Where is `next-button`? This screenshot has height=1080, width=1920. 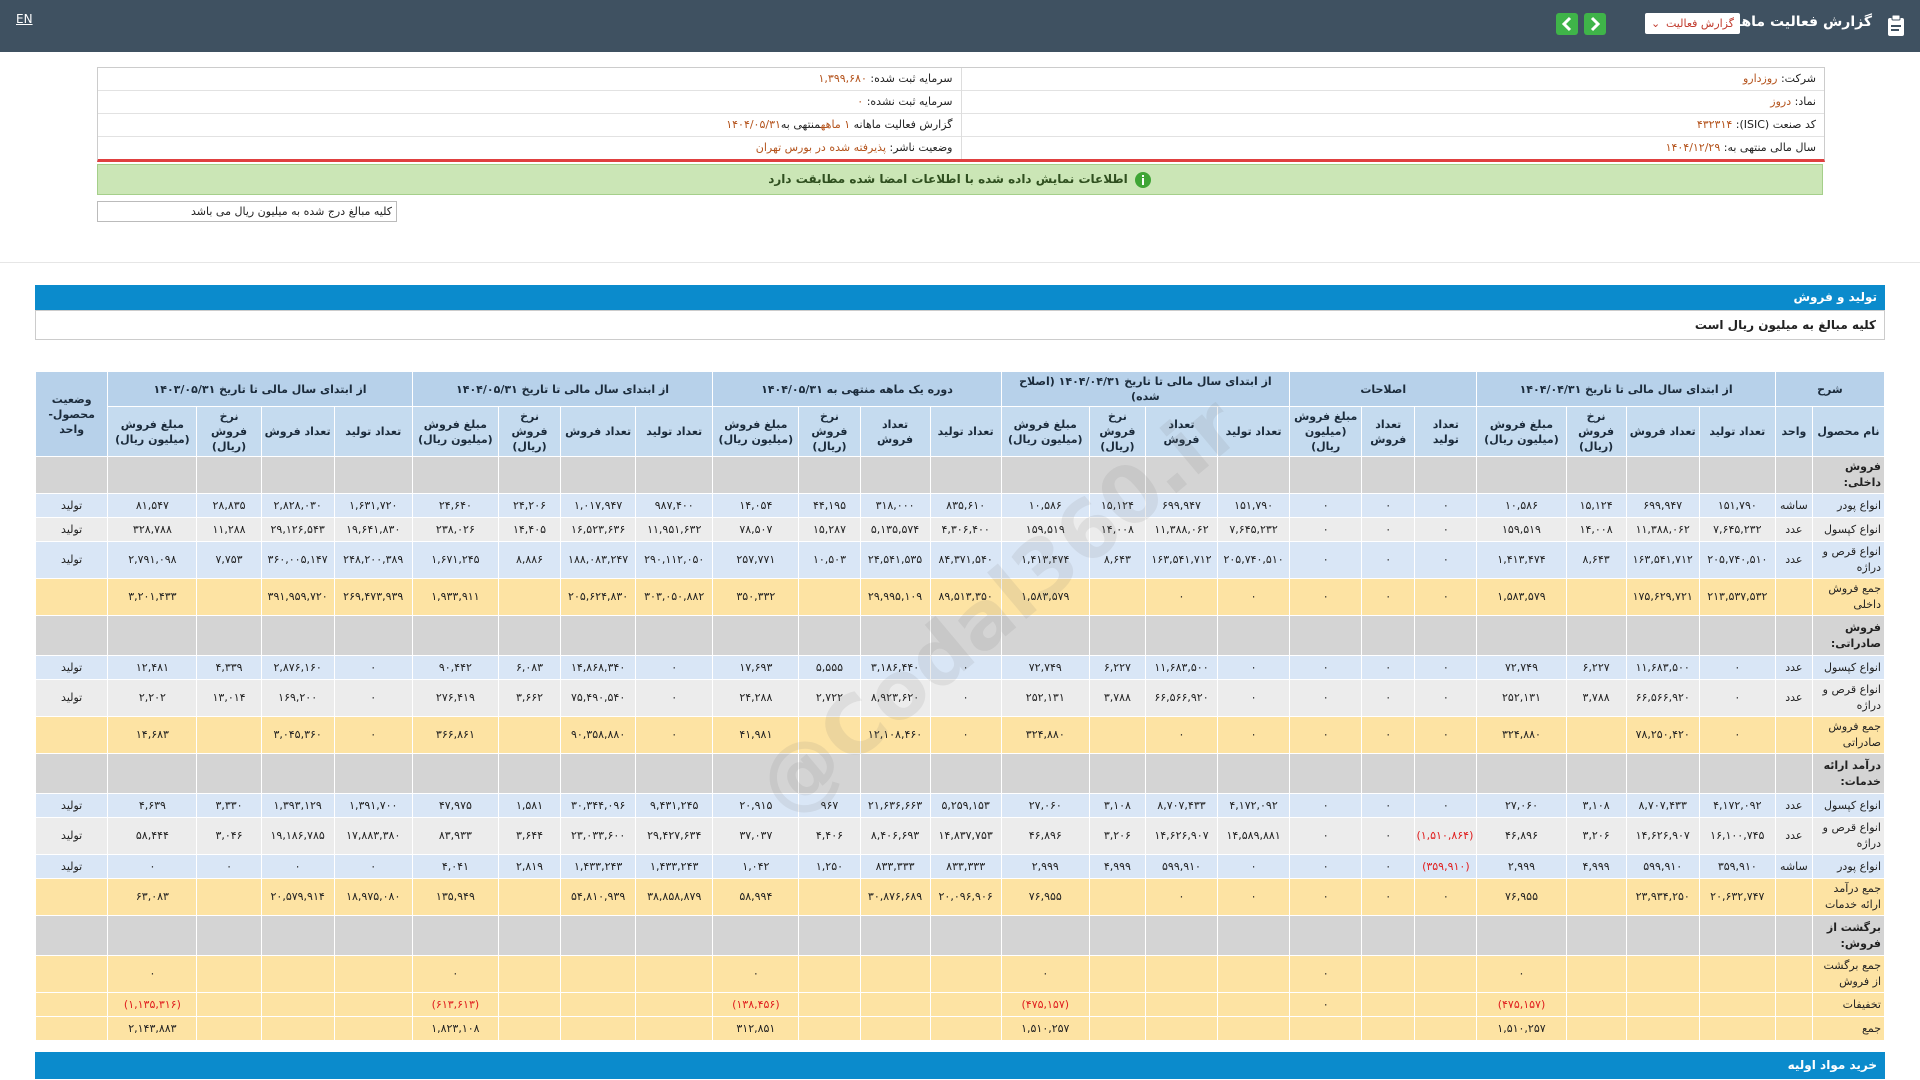
next-button is located at coordinates (1595, 24).